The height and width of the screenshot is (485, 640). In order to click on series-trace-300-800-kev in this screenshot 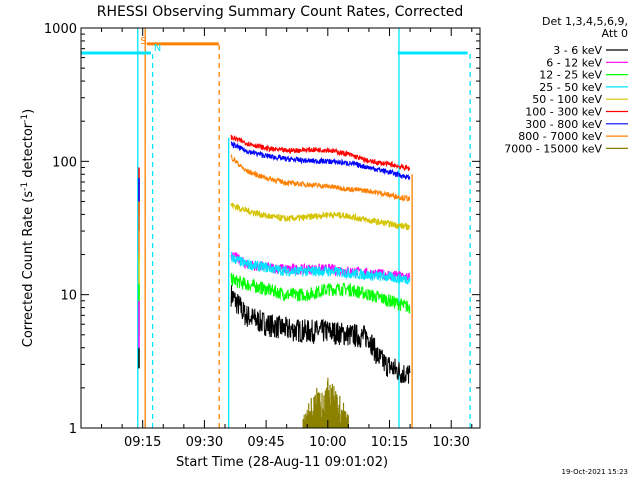, I will do `click(321, 160)`.